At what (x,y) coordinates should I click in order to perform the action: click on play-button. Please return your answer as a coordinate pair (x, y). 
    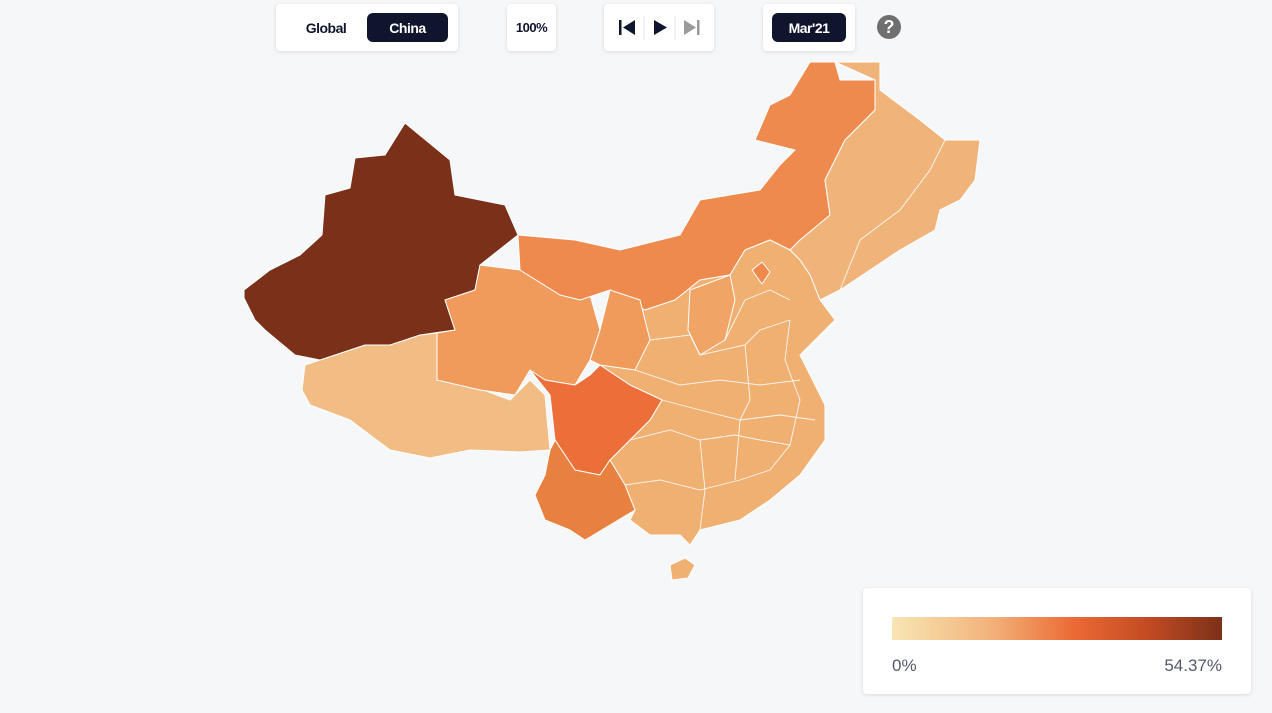
    Looking at the image, I should click on (660, 27).